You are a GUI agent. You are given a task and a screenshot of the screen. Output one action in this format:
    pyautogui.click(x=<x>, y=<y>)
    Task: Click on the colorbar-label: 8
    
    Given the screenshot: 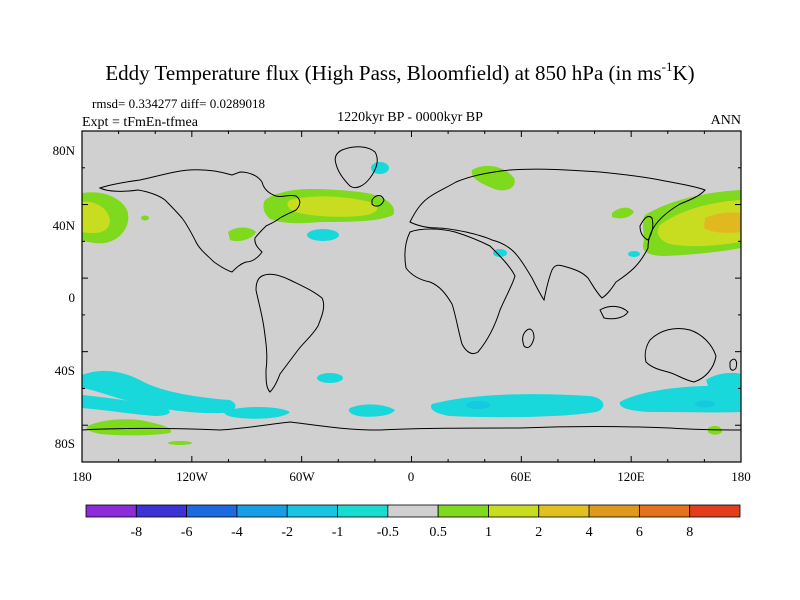 What is the action you would take?
    pyautogui.click(x=689, y=532)
    